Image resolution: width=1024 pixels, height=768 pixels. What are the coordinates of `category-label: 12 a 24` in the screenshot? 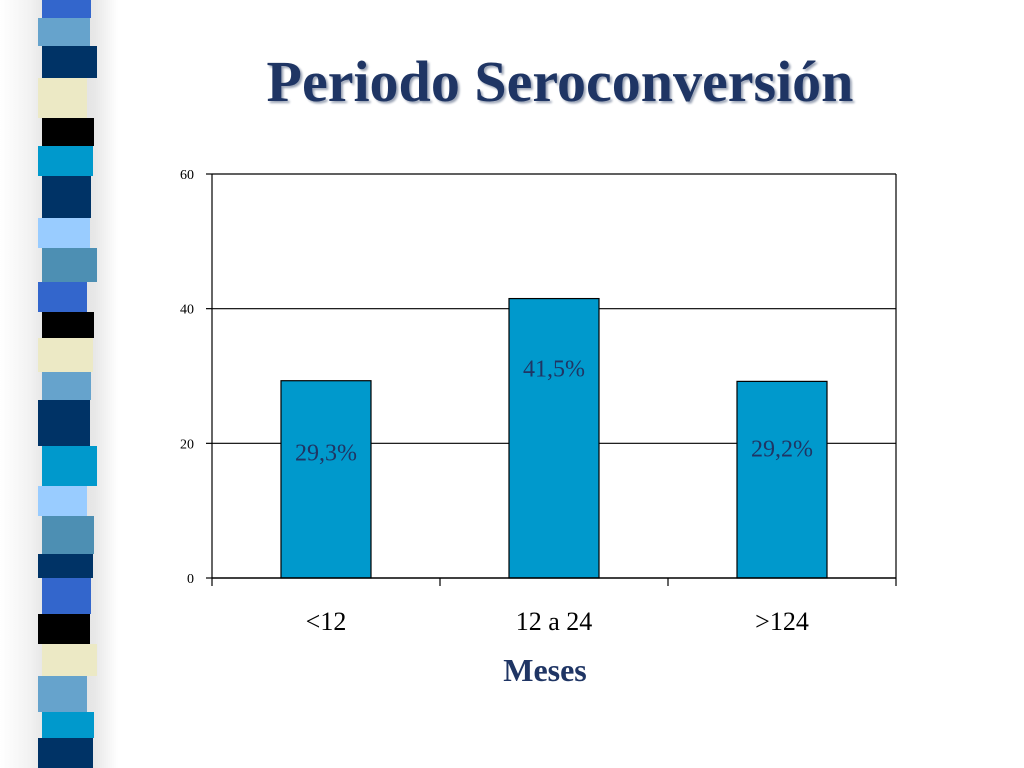 It's located at (554, 621).